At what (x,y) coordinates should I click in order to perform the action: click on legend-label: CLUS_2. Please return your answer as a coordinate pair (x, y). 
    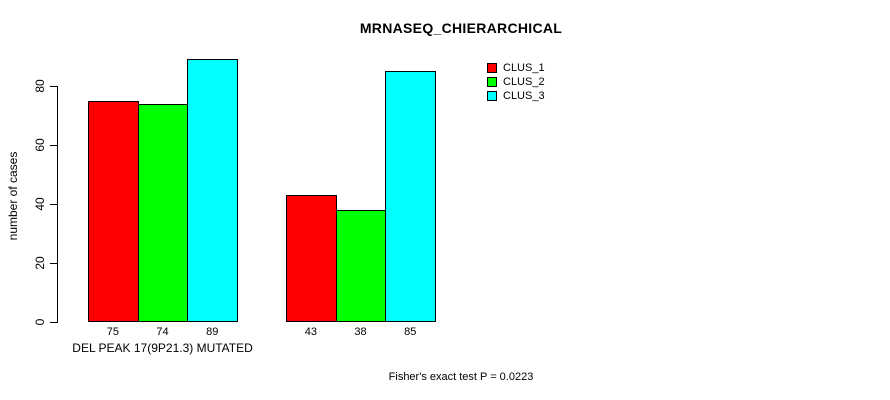
    Looking at the image, I should click on (524, 82).